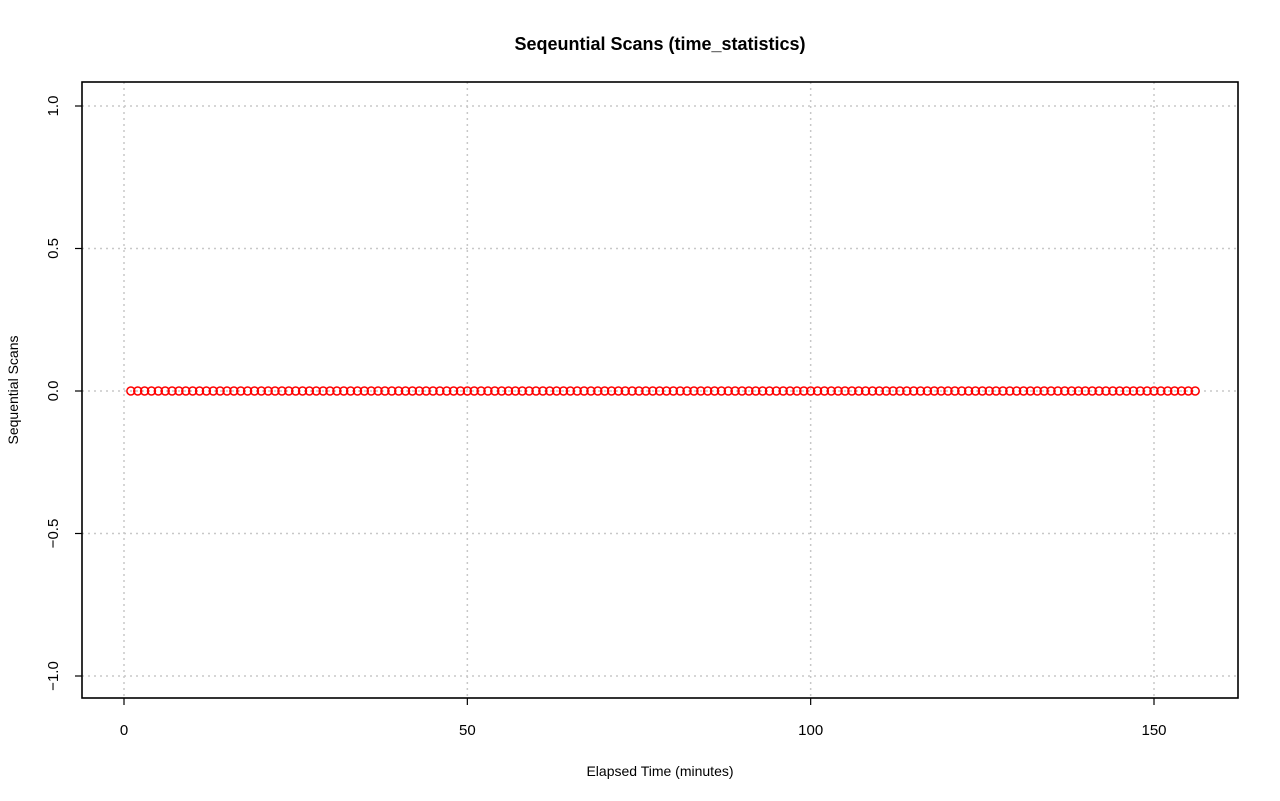  Describe the element at coordinates (659, 44) in the screenshot. I see `chart-title: Seqeuntial Scans (time_statistics)` at that location.